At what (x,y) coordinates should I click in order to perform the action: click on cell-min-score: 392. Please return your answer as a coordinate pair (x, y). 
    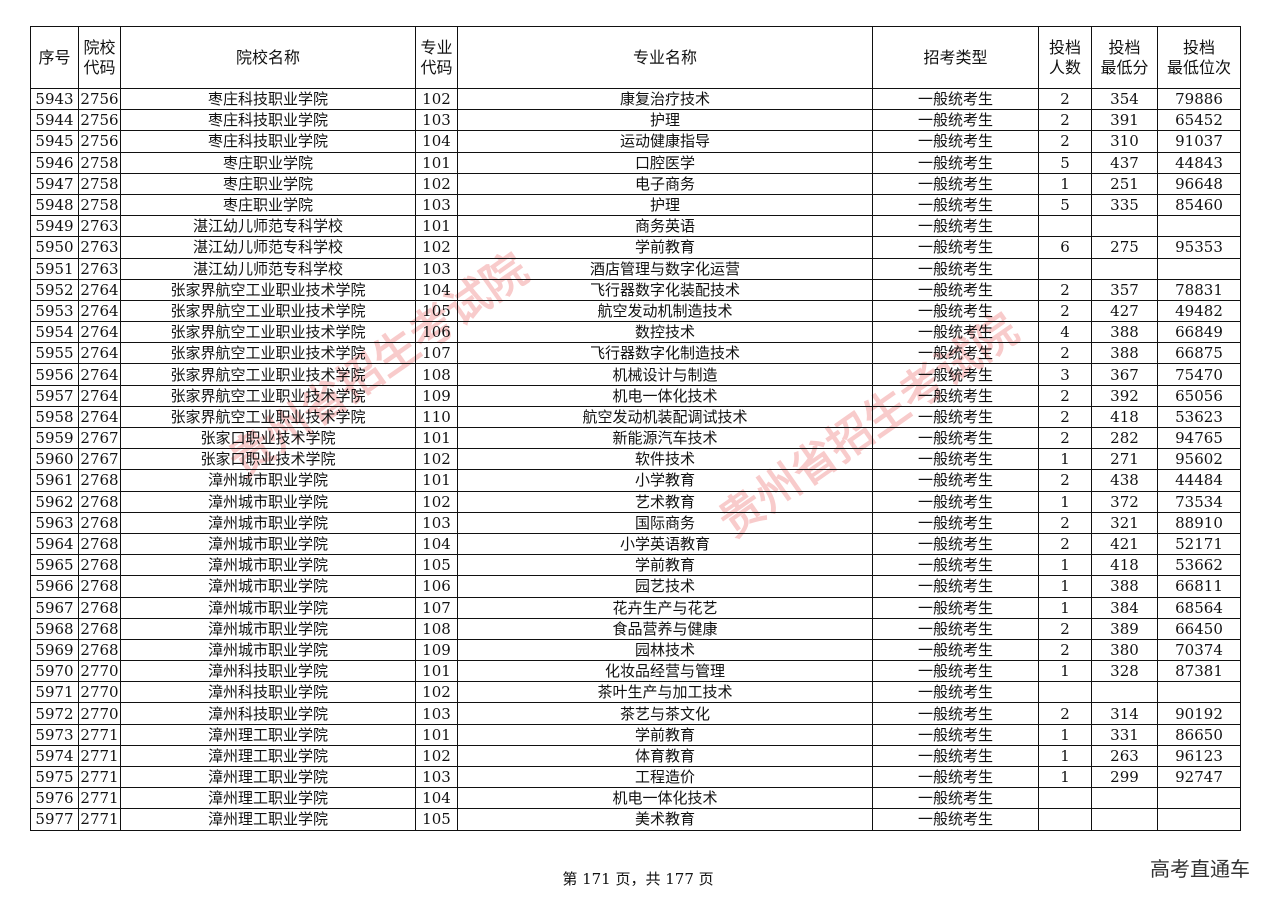
    Looking at the image, I should click on (1124, 395).